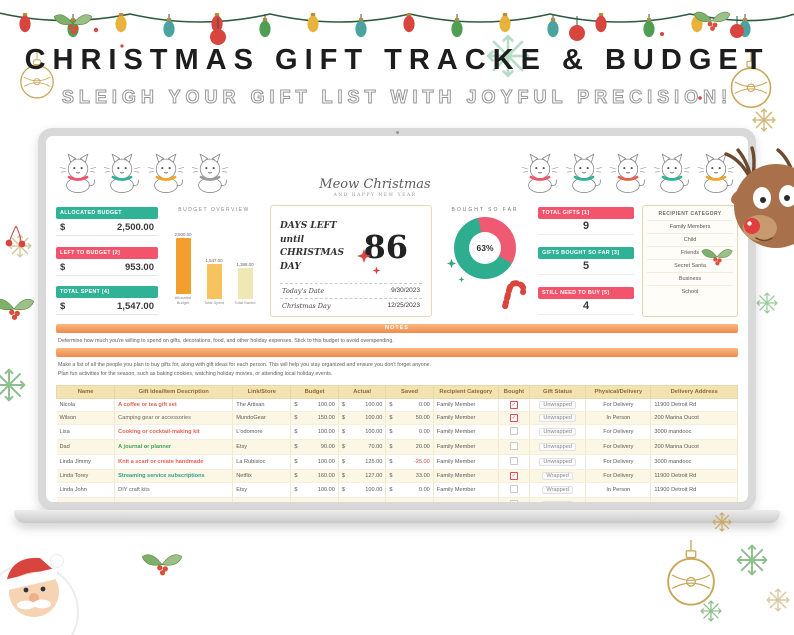 Image resolution: width=794 pixels, height=635 pixels. Describe the element at coordinates (262, 418) in the screenshot. I see `cell-store: MundoGear` at that location.